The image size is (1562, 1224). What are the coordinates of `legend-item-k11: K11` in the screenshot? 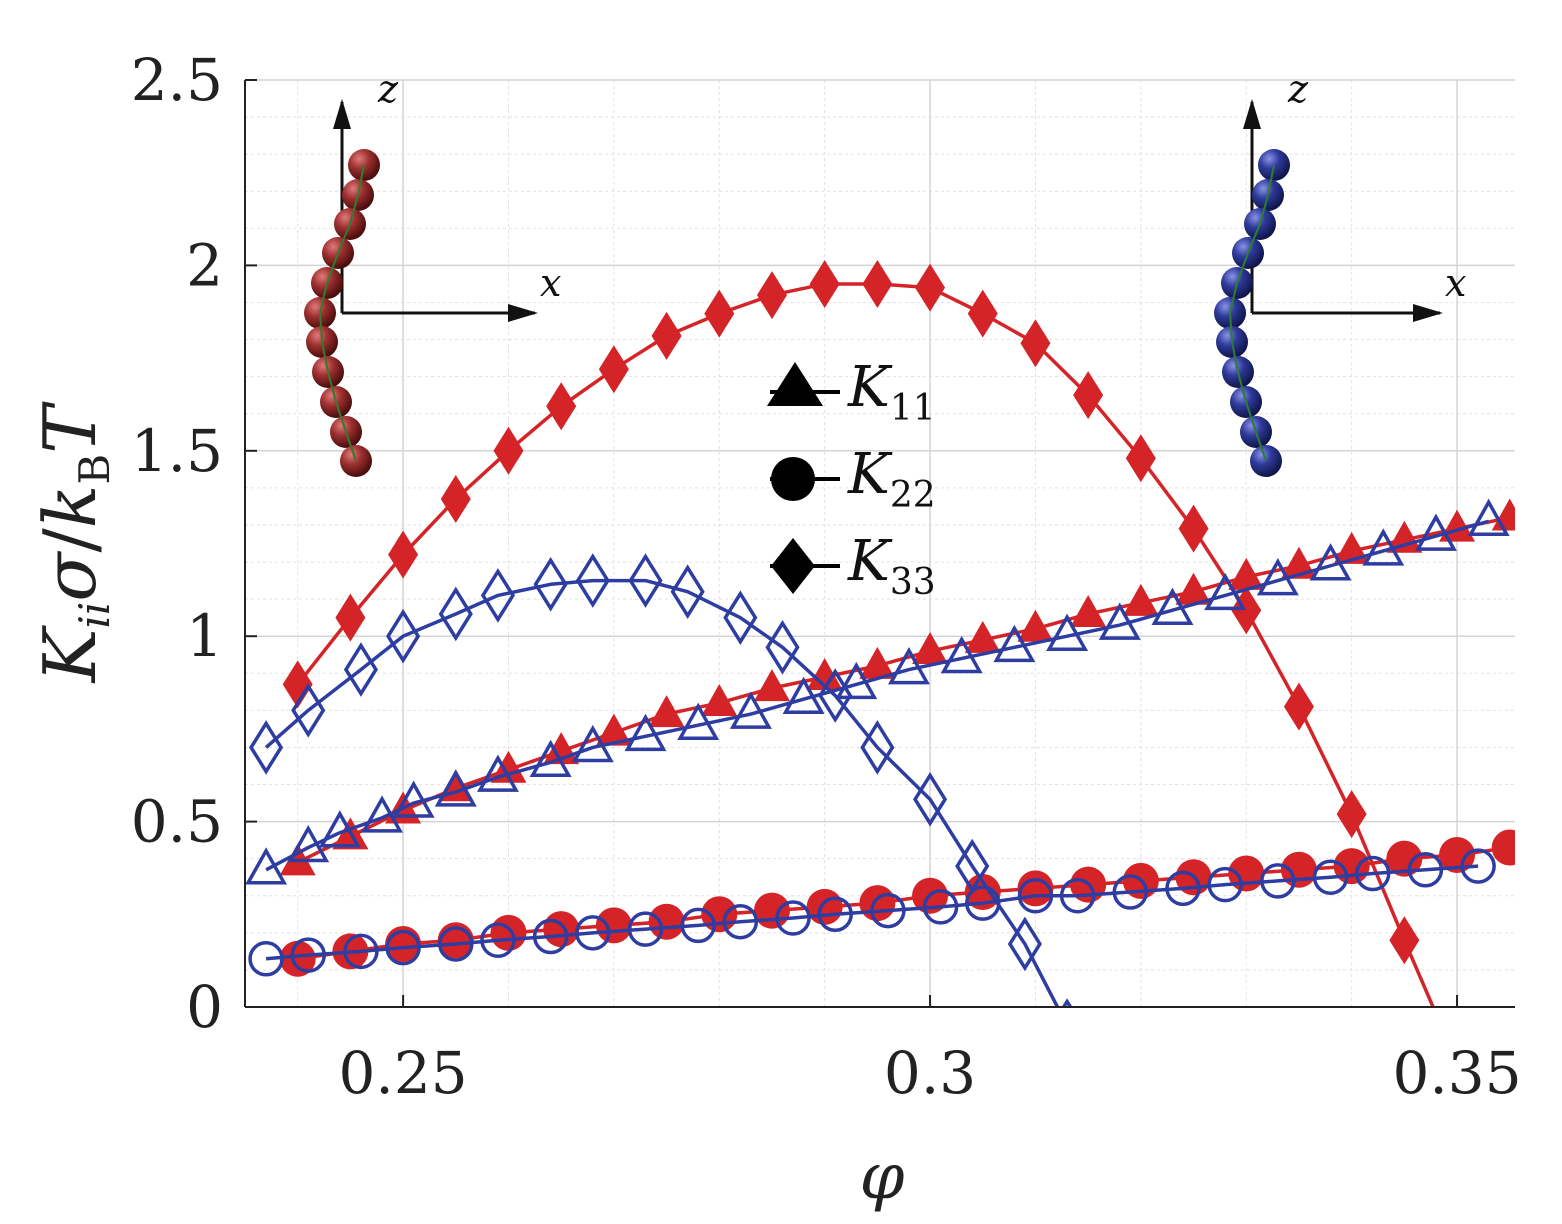 It's located at (851, 392).